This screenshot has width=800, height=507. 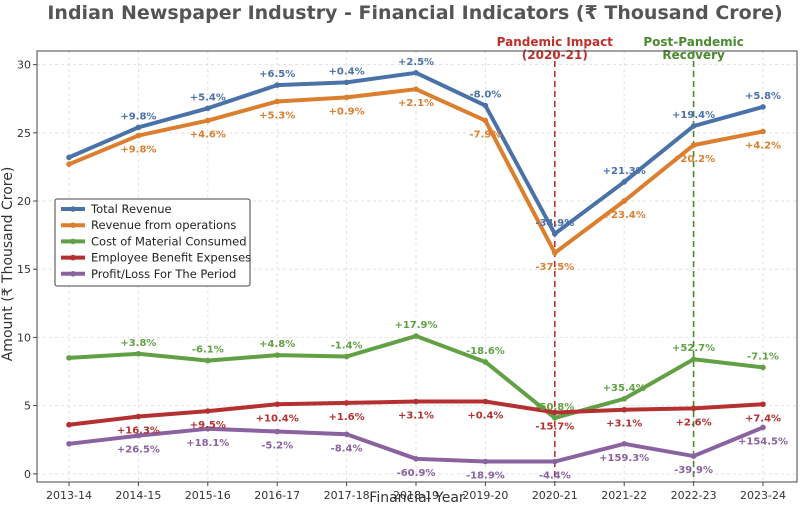 I want to click on legend-entry: Employee Benefit Expenses, so click(x=171, y=258).